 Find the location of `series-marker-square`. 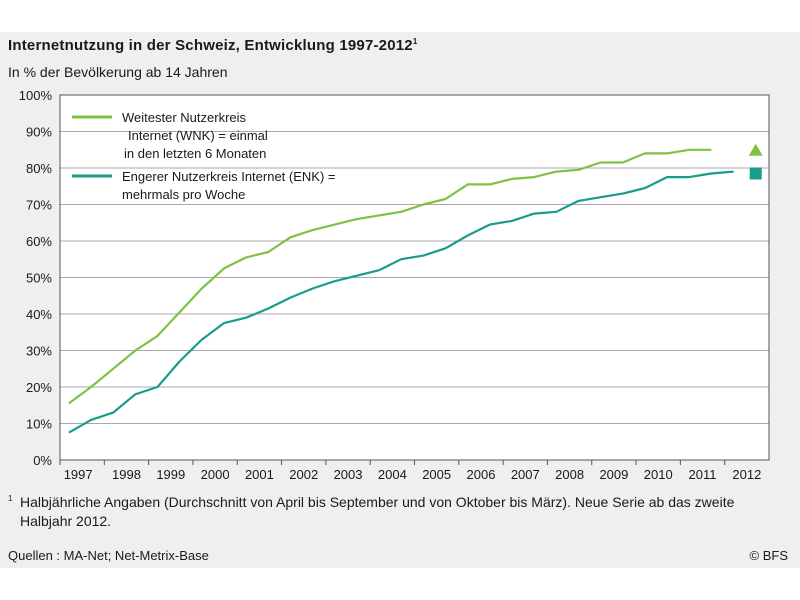

series-marker-square is located at coordinates (755, 173).